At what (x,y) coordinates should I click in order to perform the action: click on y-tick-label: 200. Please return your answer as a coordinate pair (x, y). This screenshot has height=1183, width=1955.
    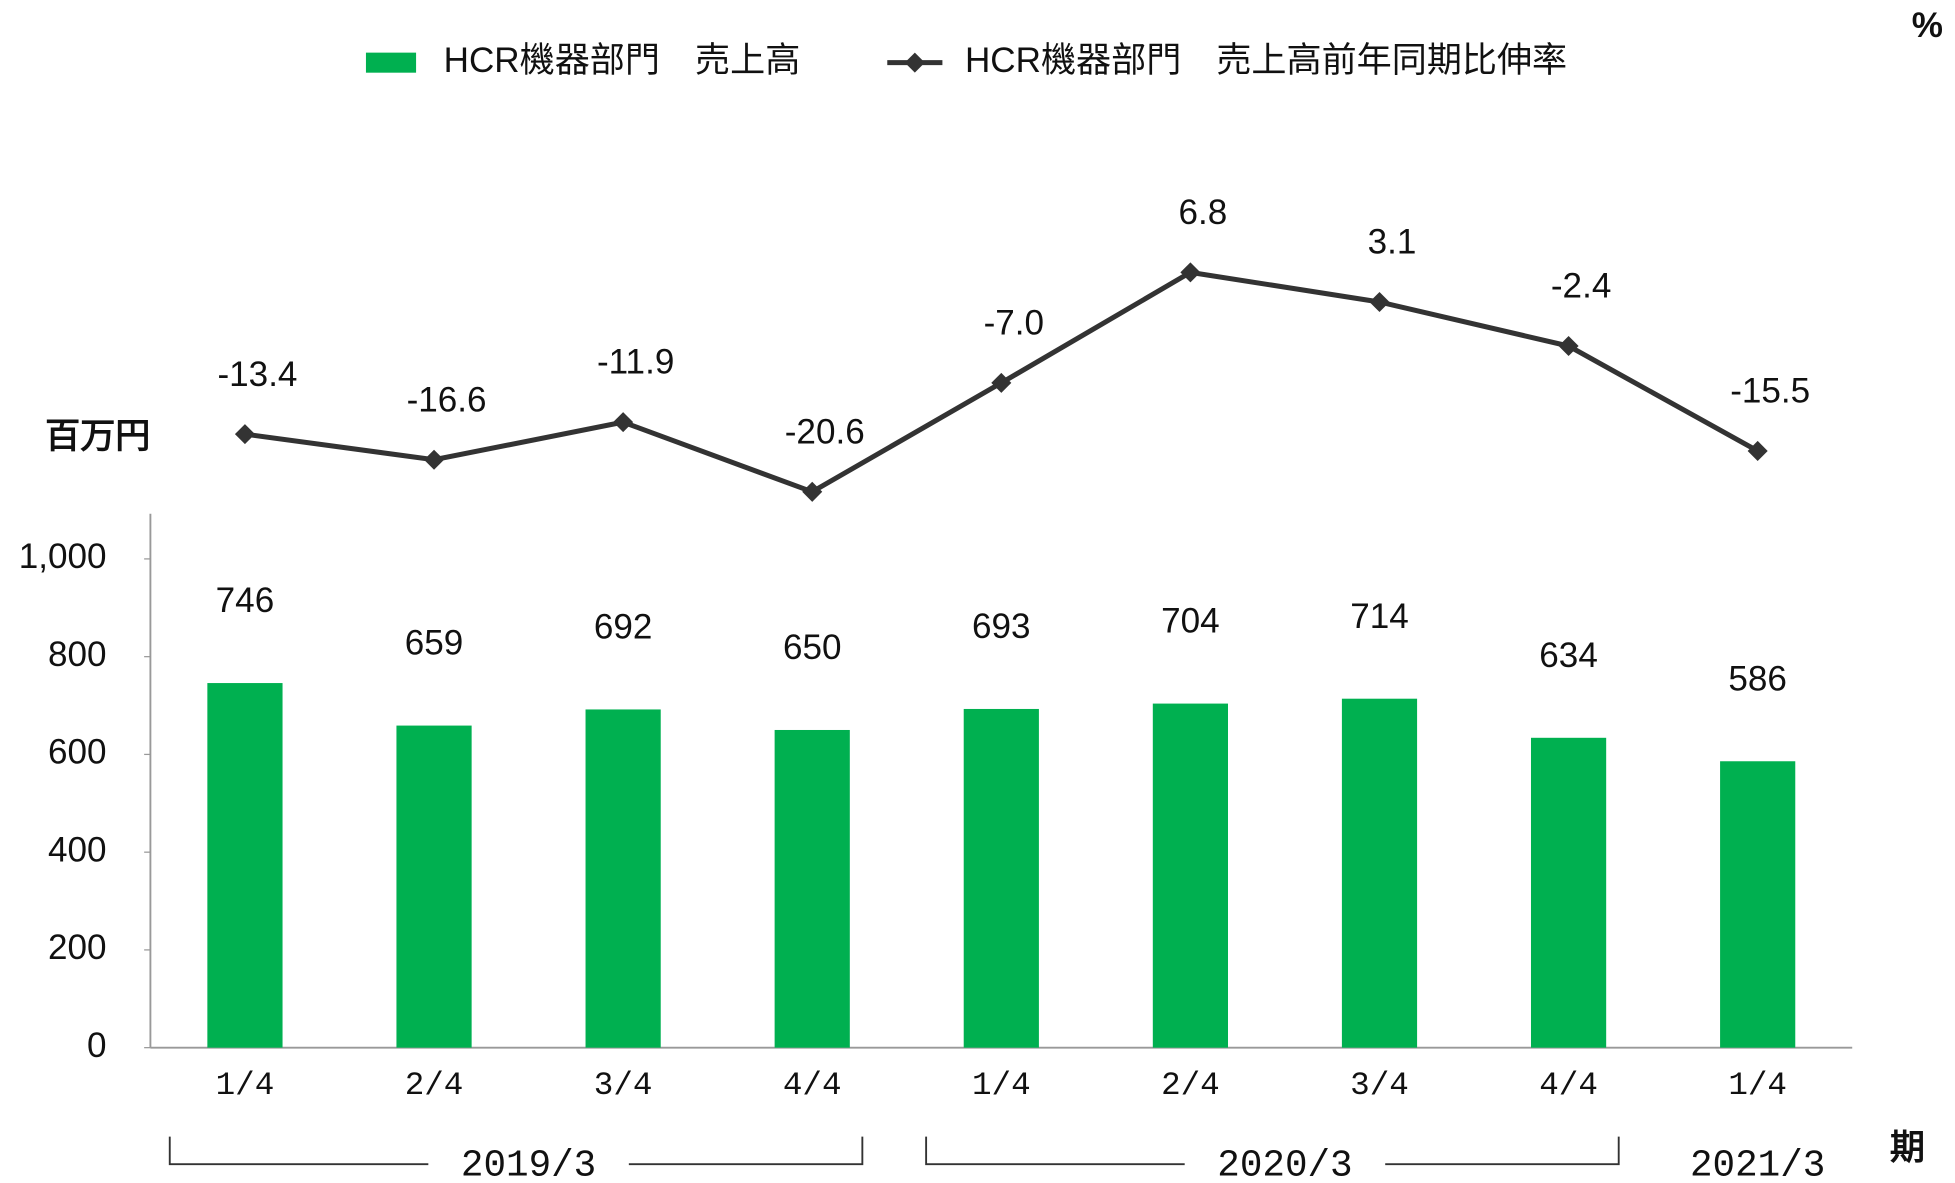
    Looking at the image, I should click on (77, 947).